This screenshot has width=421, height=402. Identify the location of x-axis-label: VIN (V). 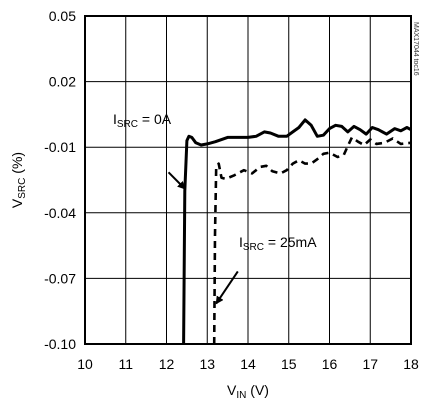
(248, 391).